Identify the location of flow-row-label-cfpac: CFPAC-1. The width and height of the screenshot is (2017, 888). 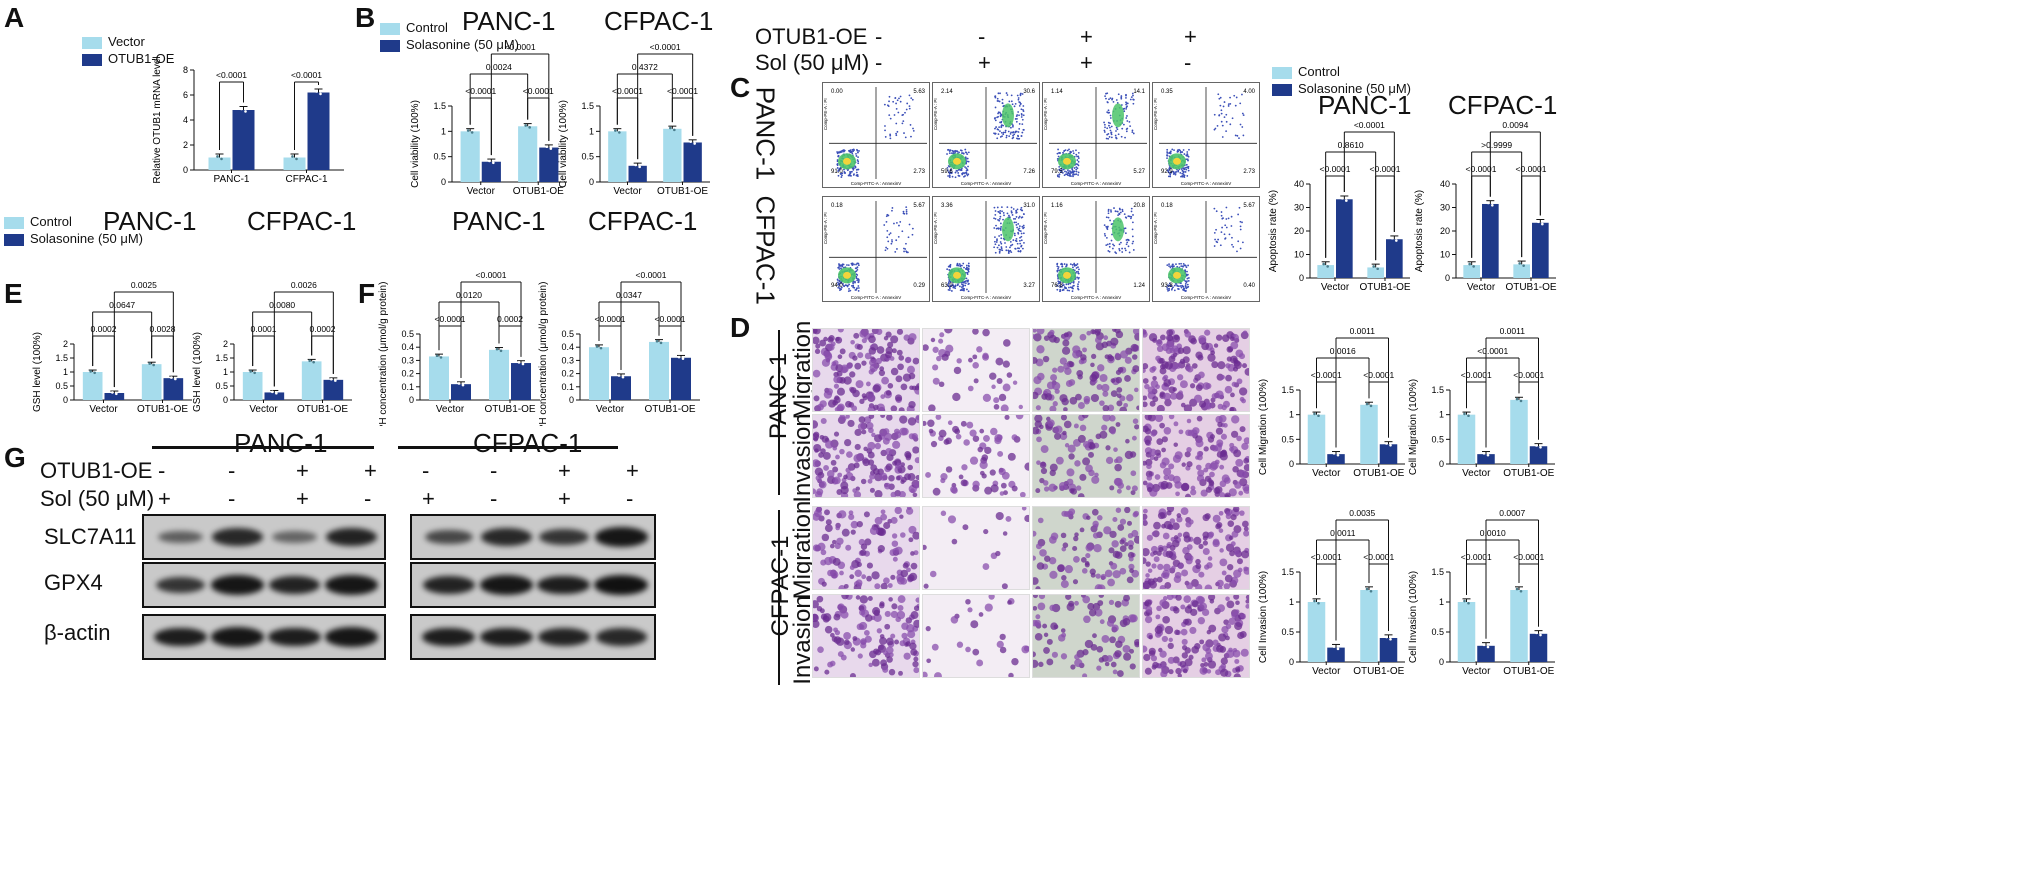
(765, 250).